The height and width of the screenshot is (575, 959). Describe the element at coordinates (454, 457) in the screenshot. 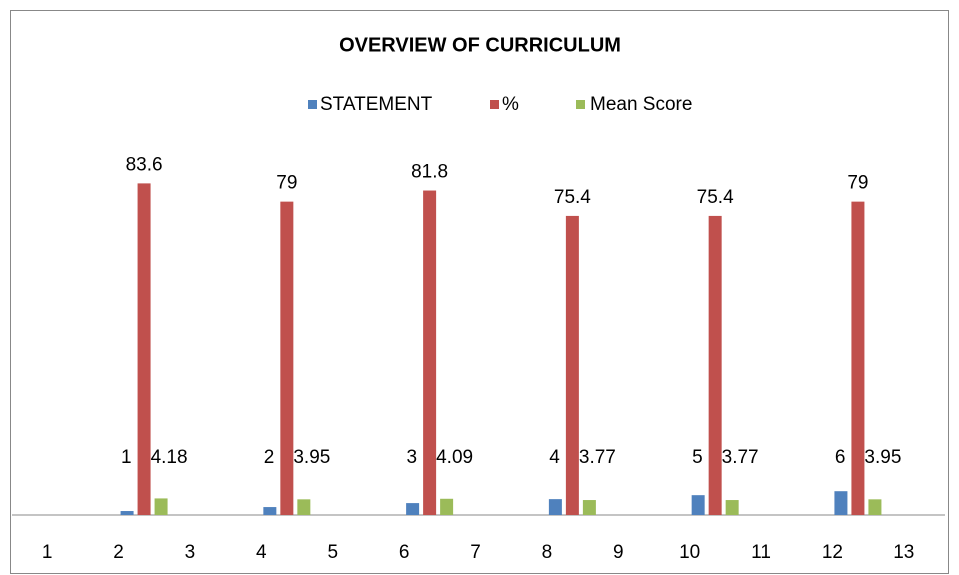

I see `data-label: 4.09` at that location.